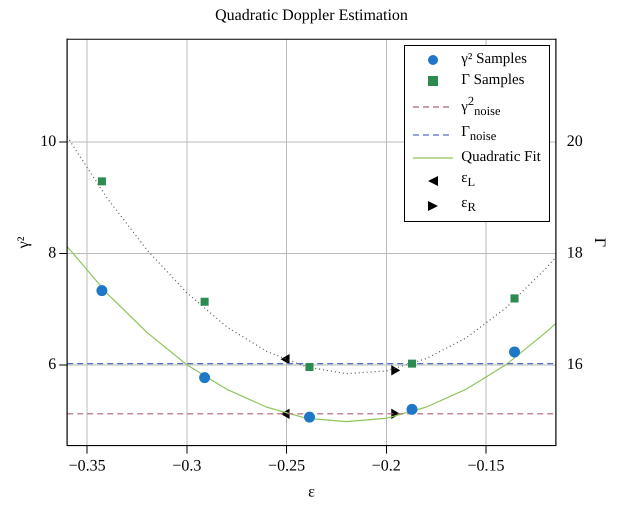 Image resolution: width=623 pixels, height=511 pixels. Describe the element at coordinates (386, 465) in the screenshot. I see `x-tick-label: −0.2` at that location.